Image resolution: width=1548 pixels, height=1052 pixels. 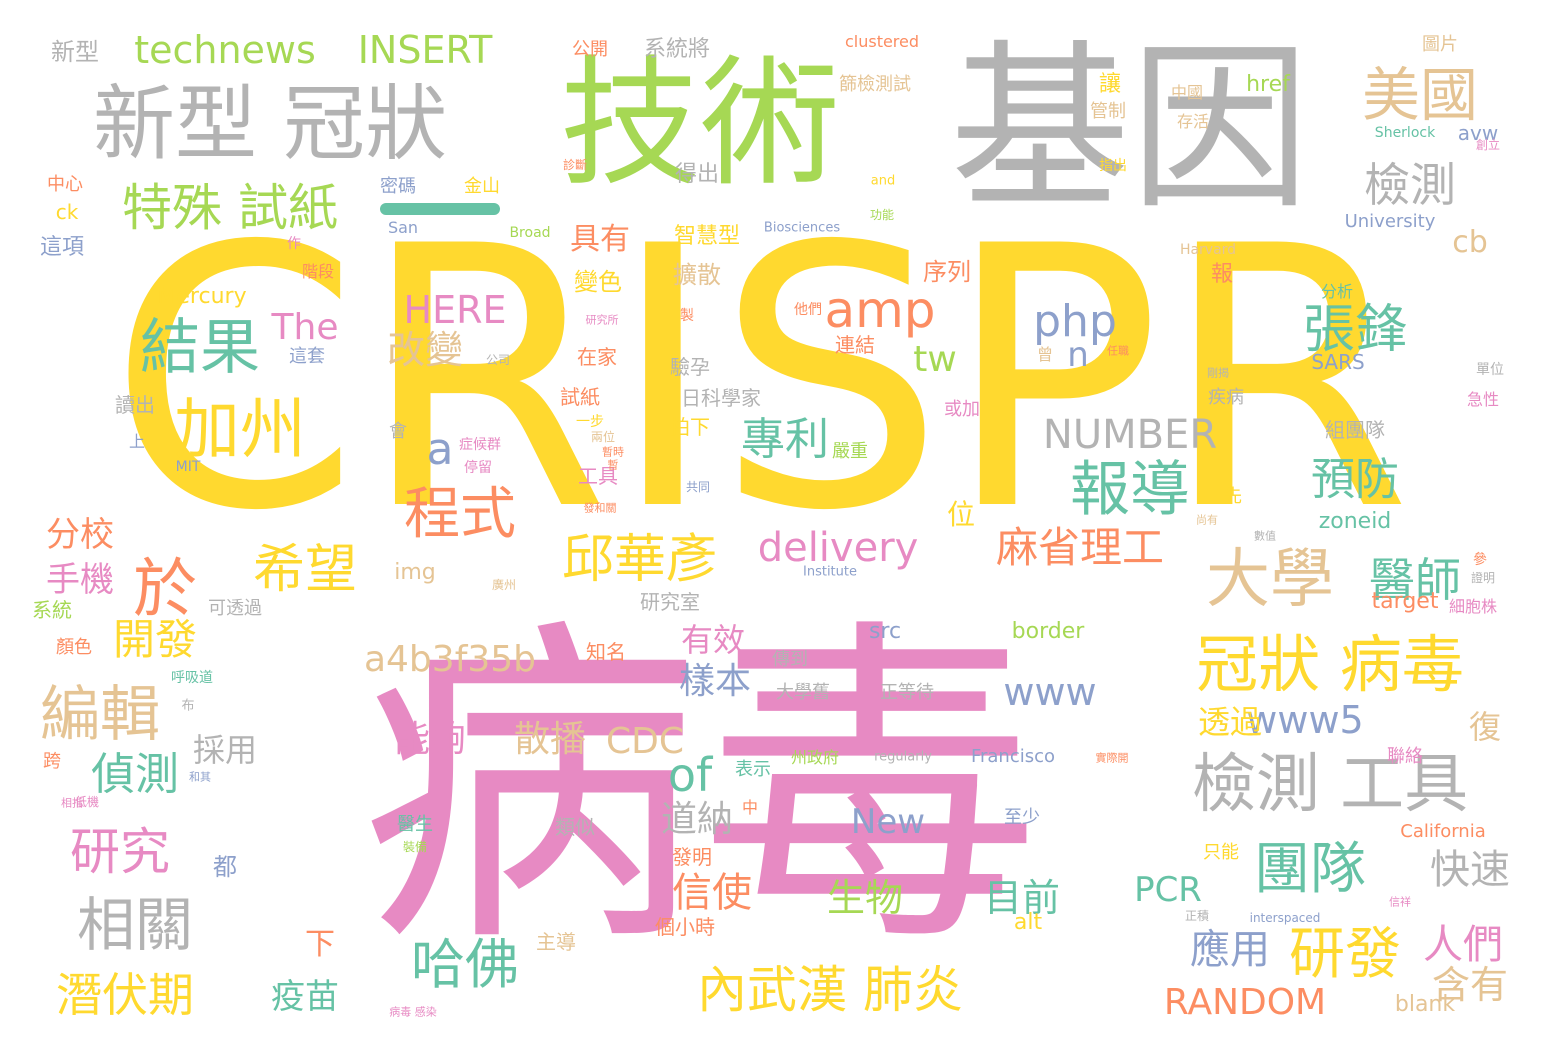 I want to click on word-165: 症候群, so click(x=480, y=445).